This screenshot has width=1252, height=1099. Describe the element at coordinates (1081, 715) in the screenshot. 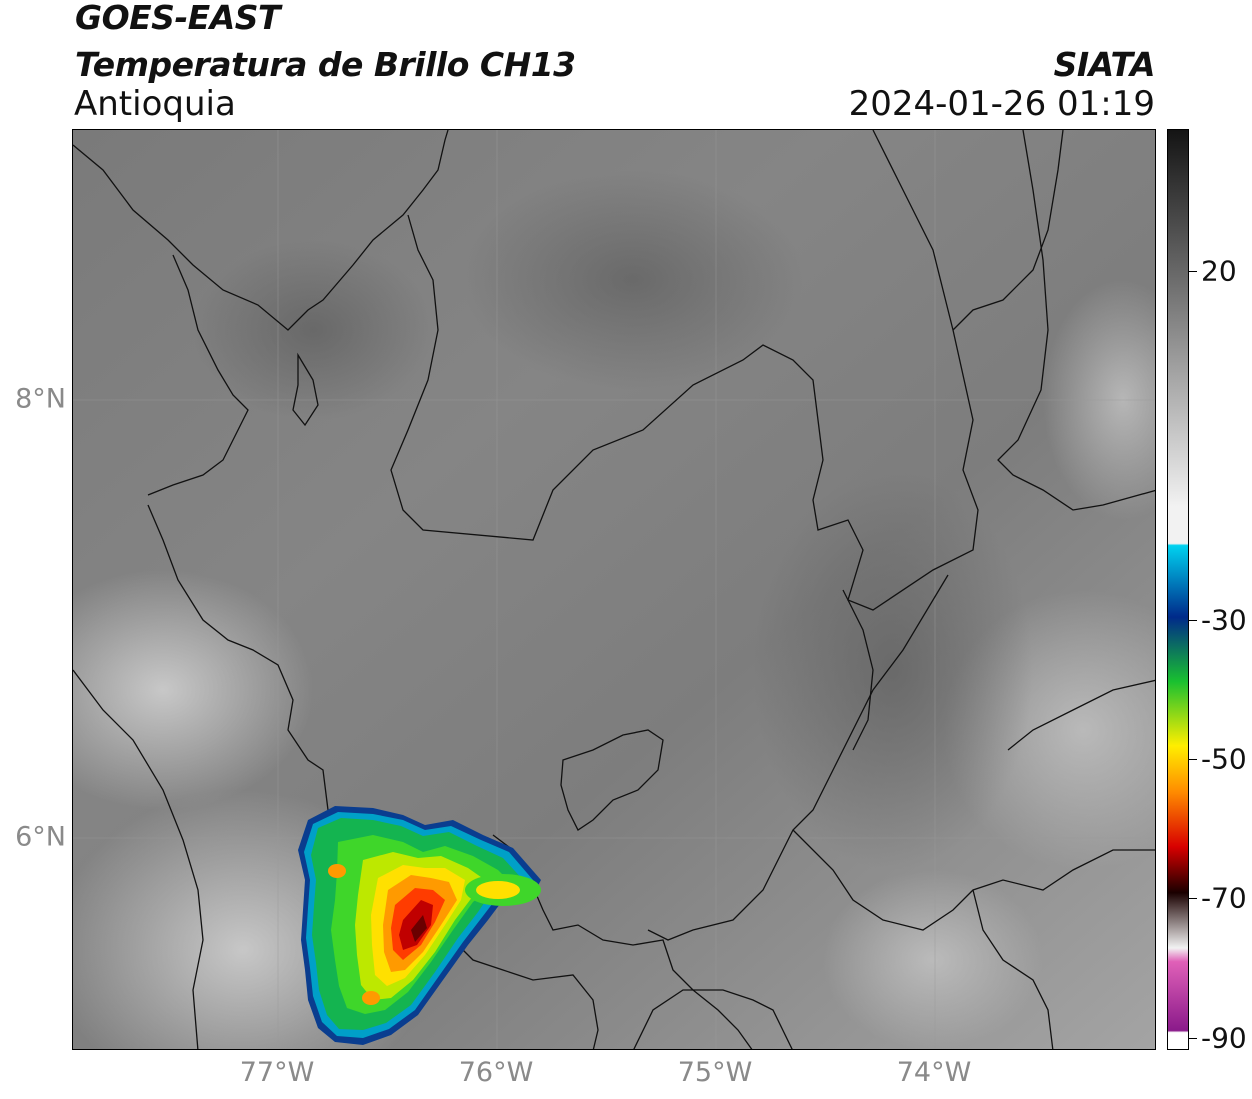

I see `east-line` at that location.